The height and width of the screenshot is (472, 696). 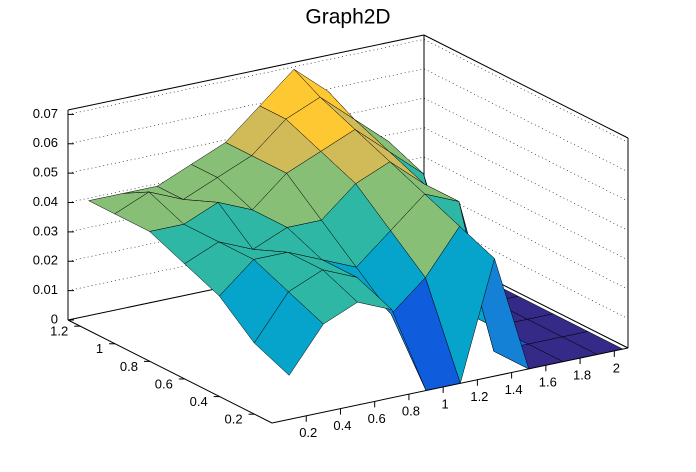 I want to click on z-tick-label: 0.01, so click(x=45, y=289).